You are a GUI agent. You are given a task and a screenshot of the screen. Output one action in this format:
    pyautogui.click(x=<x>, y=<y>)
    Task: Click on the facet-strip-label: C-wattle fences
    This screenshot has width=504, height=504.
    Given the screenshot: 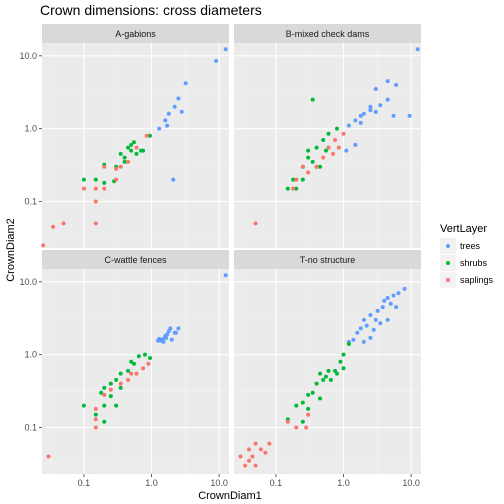 What is the action you would take?
    pyautogui.click(x=135, y=260)
    